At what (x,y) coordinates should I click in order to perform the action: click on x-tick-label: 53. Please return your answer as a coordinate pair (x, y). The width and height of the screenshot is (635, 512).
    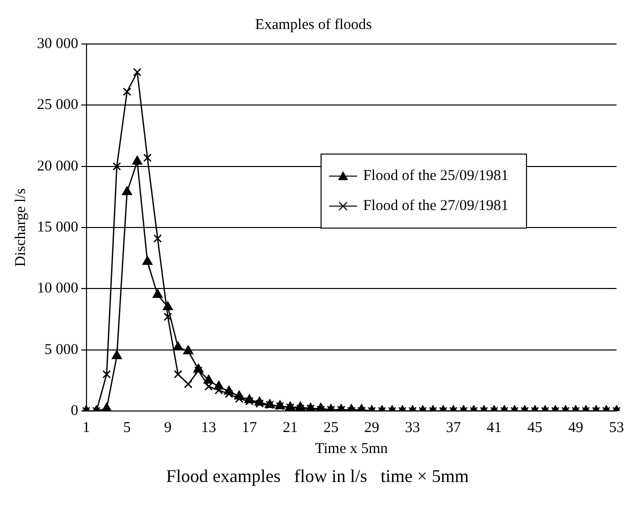
    Looking at the image, I should click on (616, 428).